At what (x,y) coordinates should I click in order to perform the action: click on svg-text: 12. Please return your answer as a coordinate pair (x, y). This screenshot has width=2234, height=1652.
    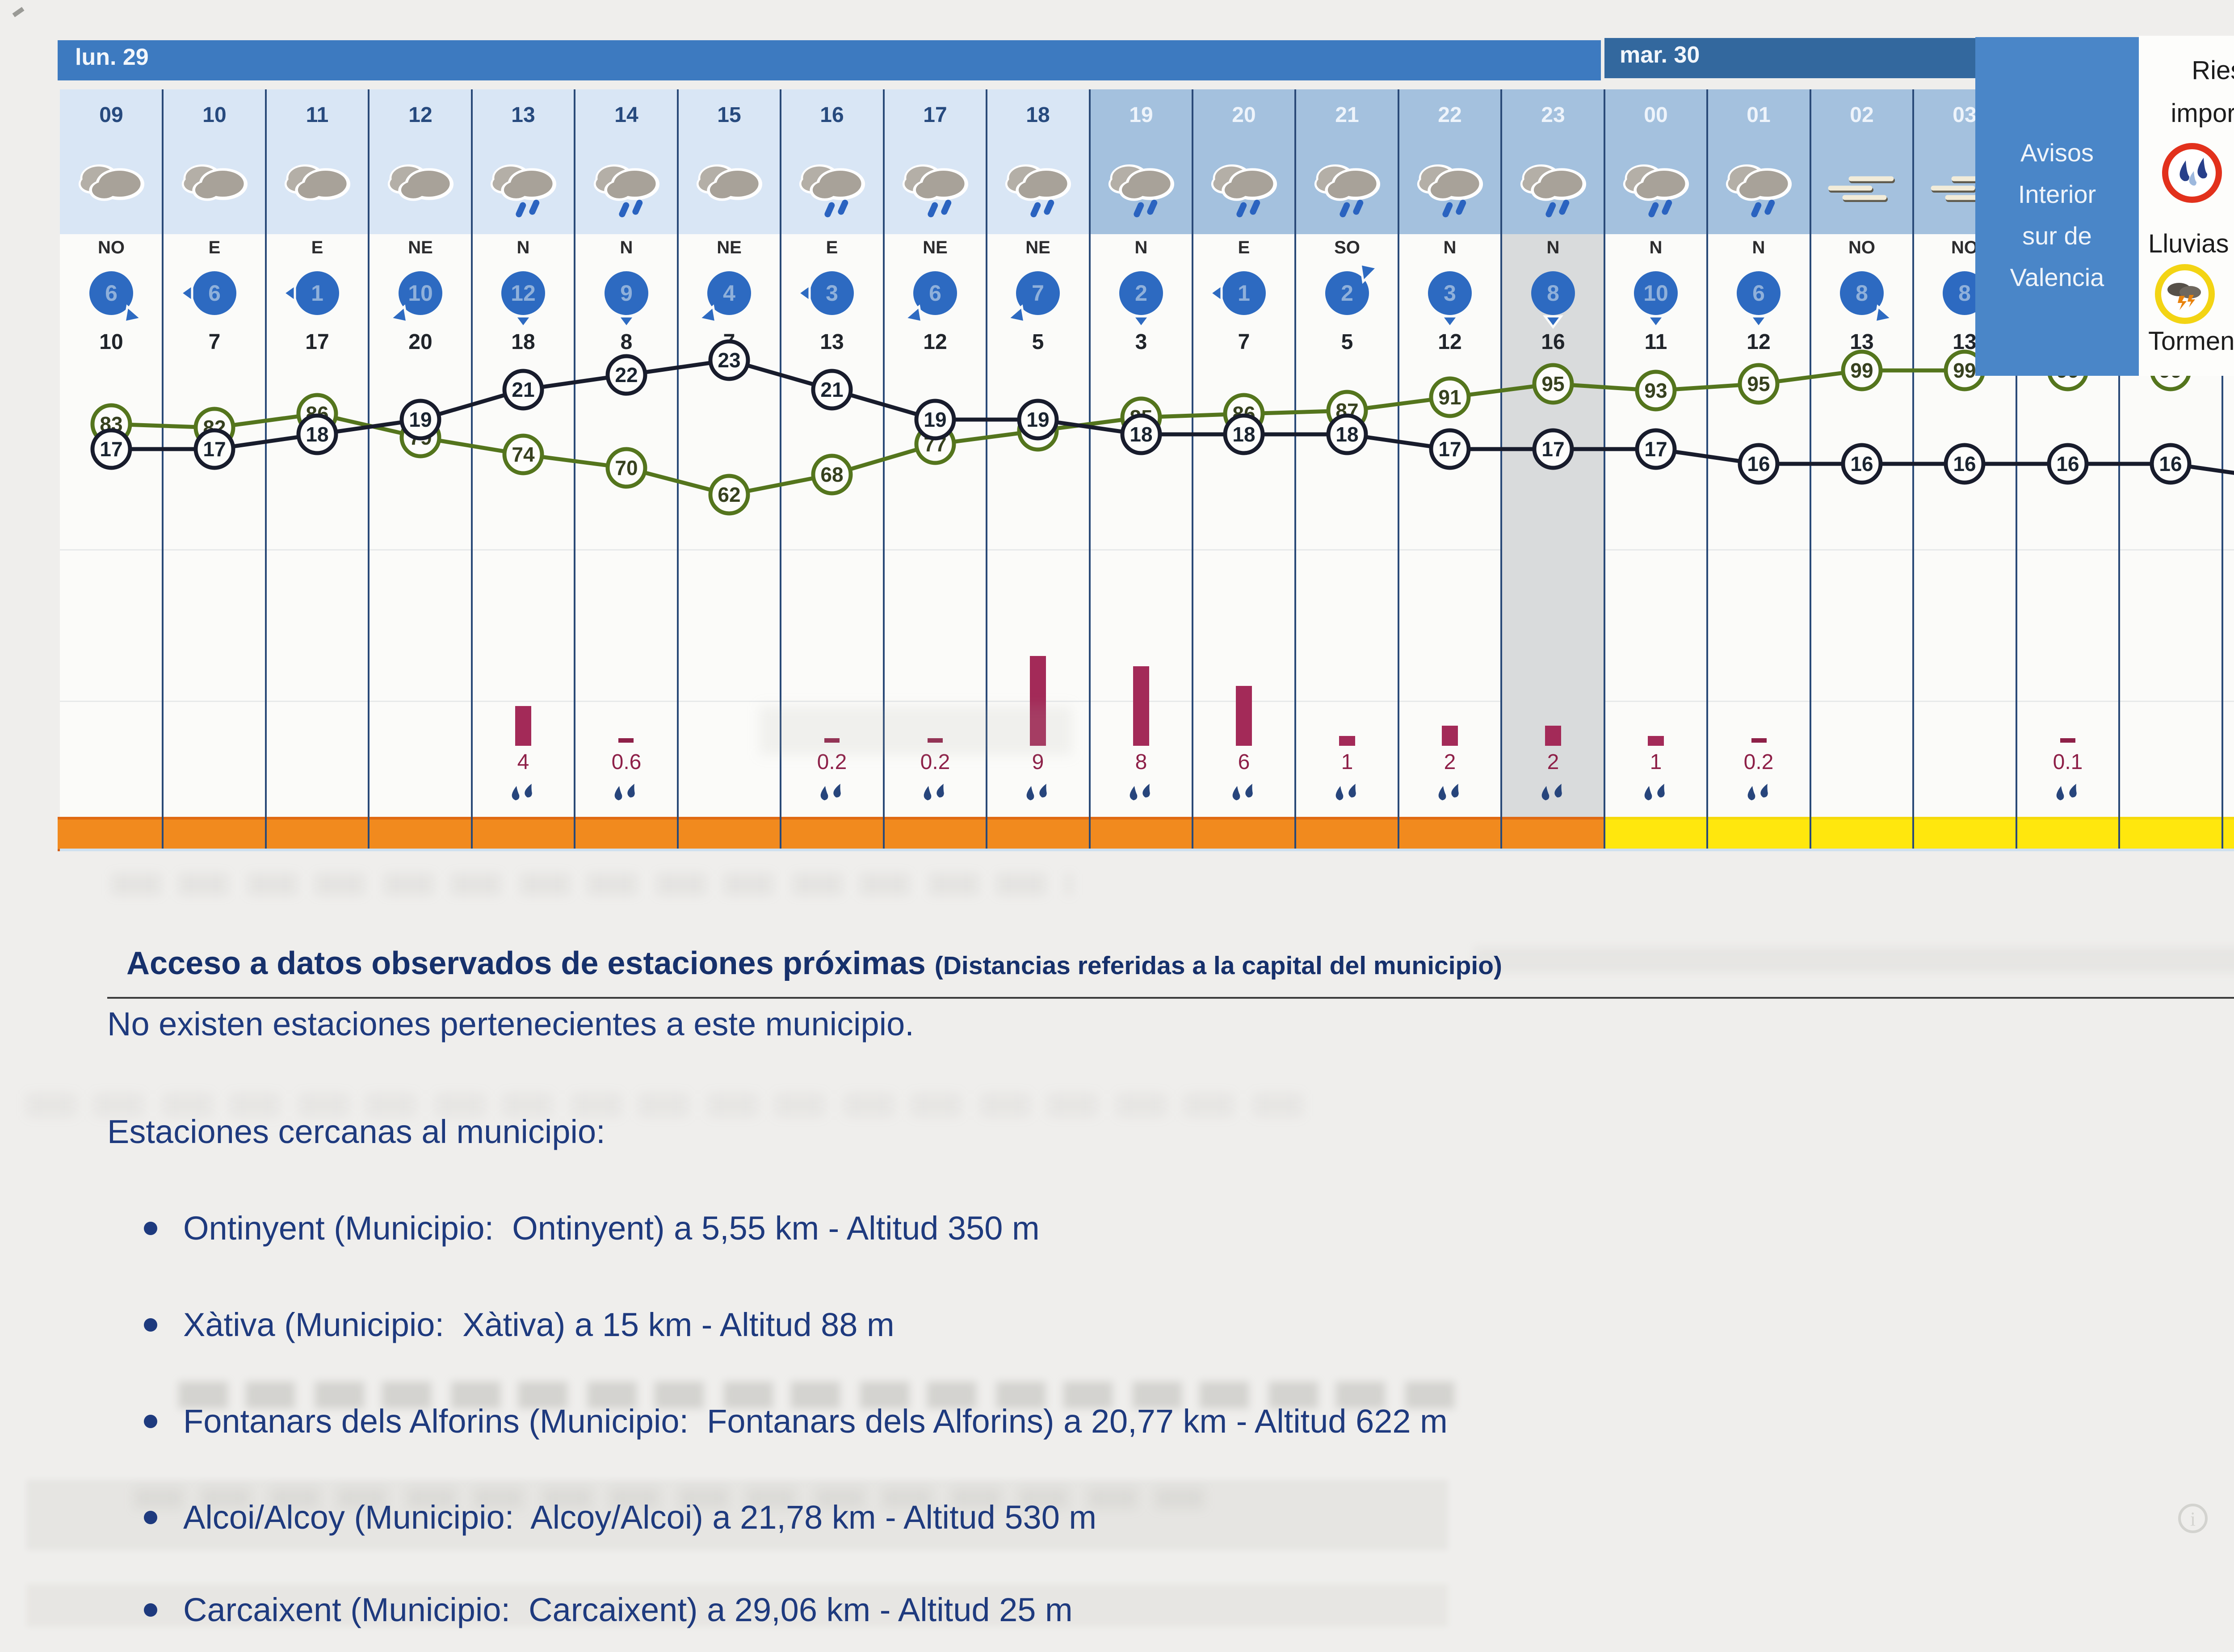
    Looking at the image, I should click on (523, 293).